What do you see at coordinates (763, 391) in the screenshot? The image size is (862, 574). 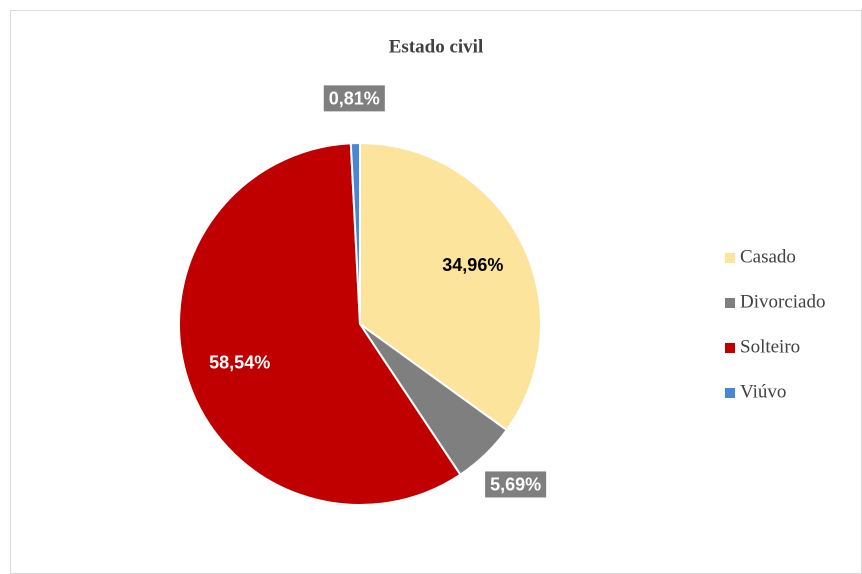 I see `legend-label: Viúvo` at bounding box center [763, 391].